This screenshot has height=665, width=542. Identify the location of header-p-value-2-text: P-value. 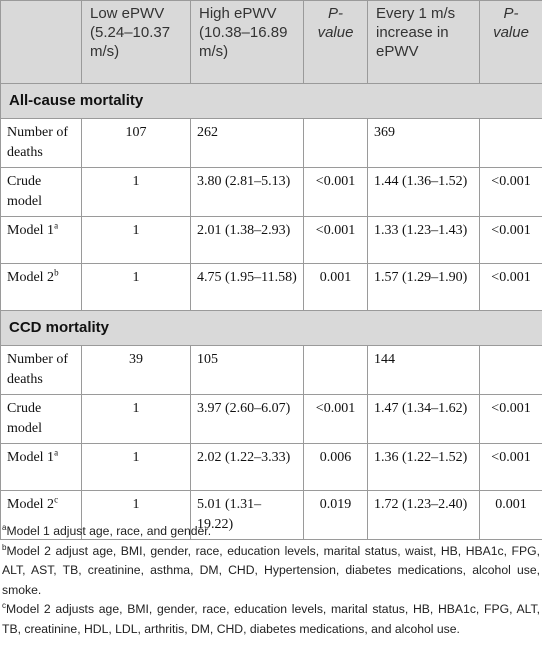
(511, 23).